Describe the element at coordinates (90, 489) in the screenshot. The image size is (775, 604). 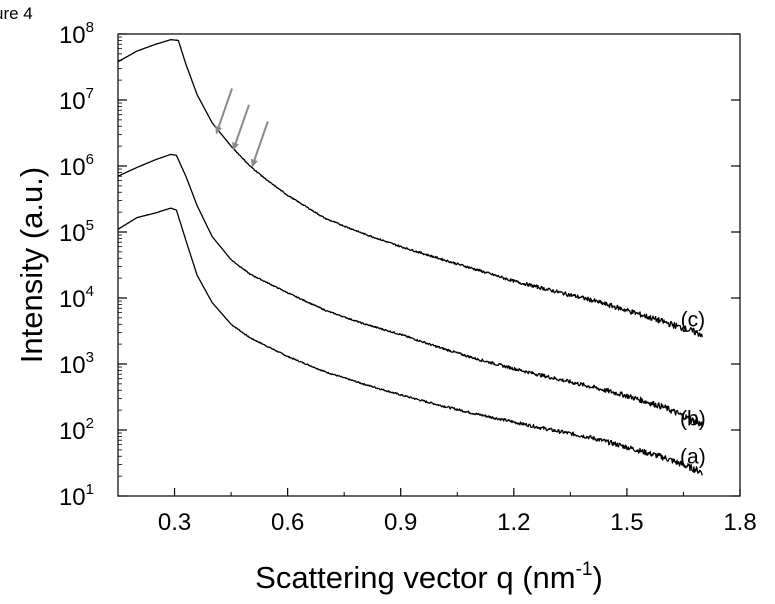
I see `y-tick-exponent: 1` at that location.